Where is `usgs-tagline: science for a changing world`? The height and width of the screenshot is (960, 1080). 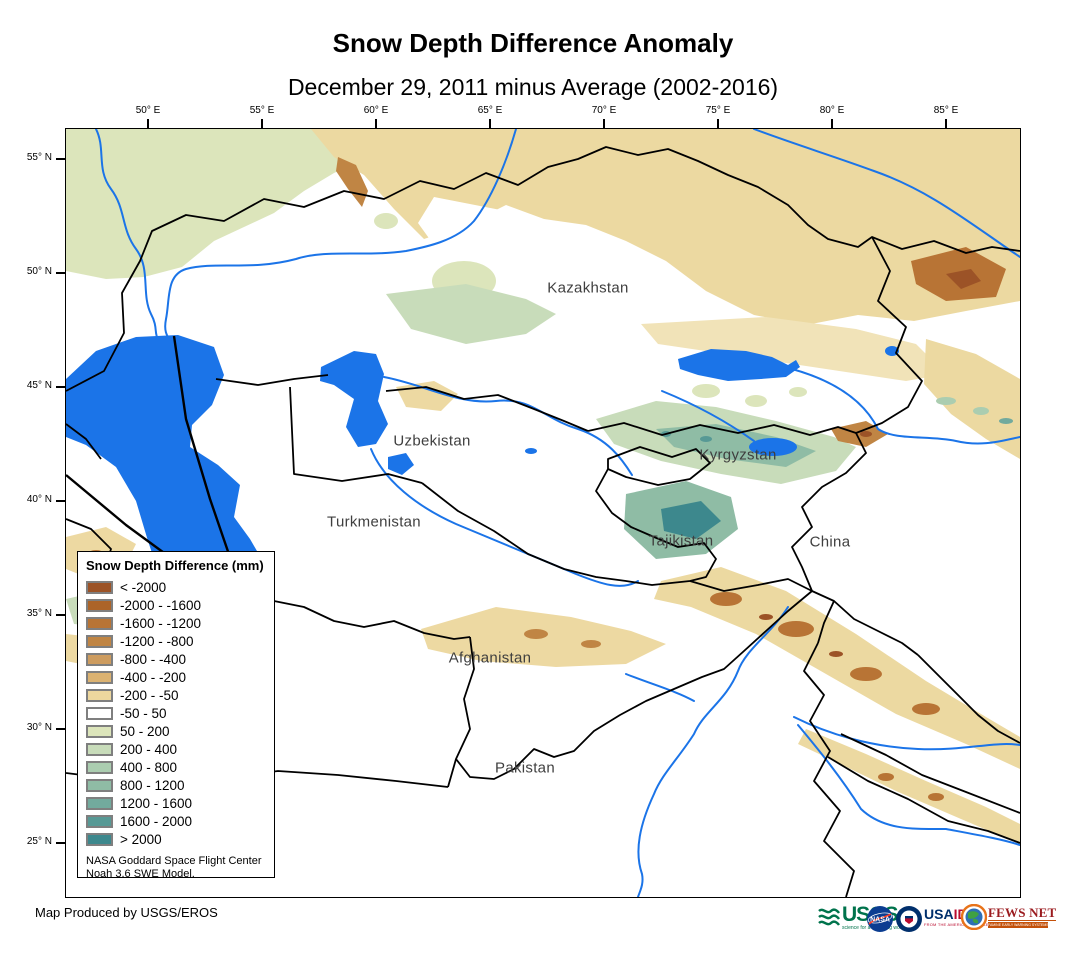
usgs-tagline: science for a changing world is located at coordinates (874, 928).